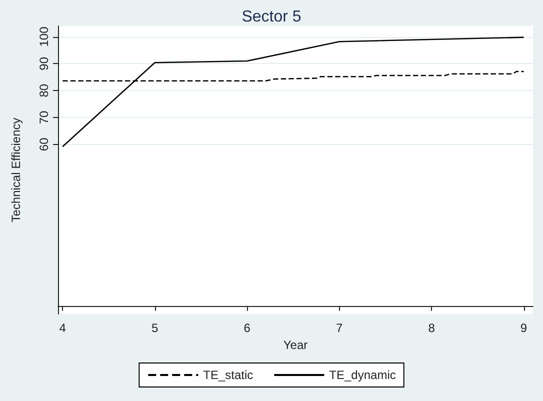 This screenshot has width=543, height=401. I want to click on chart-title: Sector 5, so click(272, 17).